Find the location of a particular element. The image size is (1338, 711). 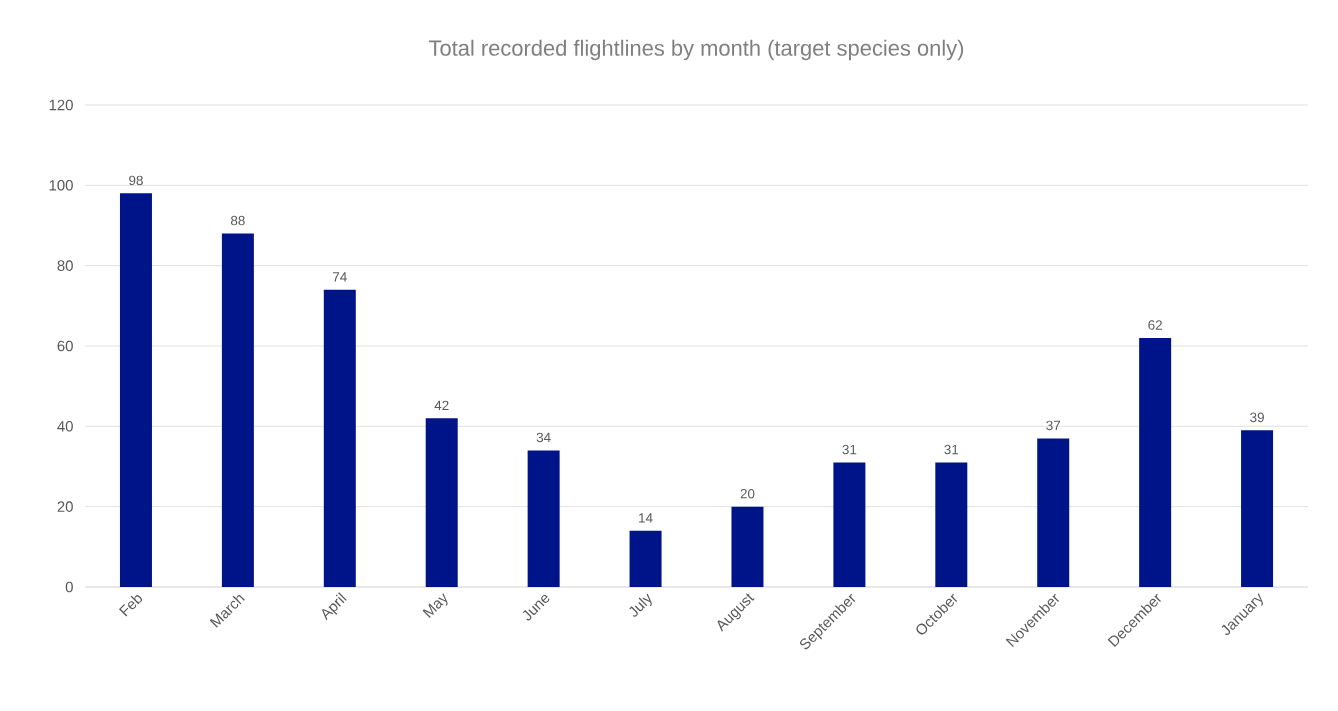

y-tick-label: 100 is located at coordinates (61, 185).